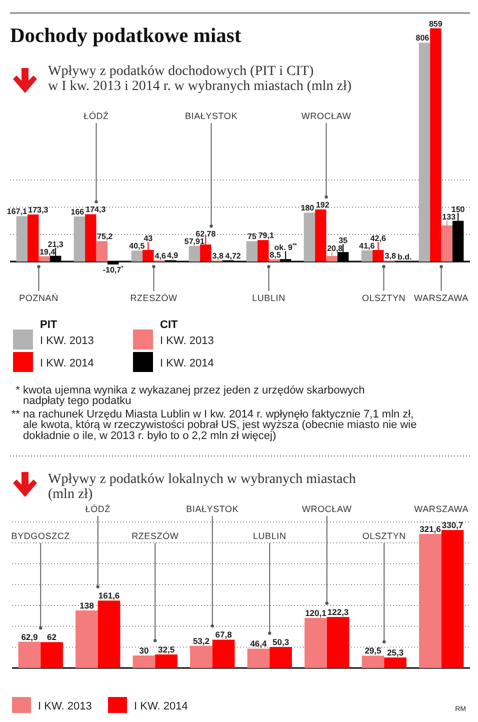 This screenshot has width=478, height=722. What do you see at coordinates (335, 248) in the screenshot?
I see `data-label: 20,8` at bounding box center [335, 248].